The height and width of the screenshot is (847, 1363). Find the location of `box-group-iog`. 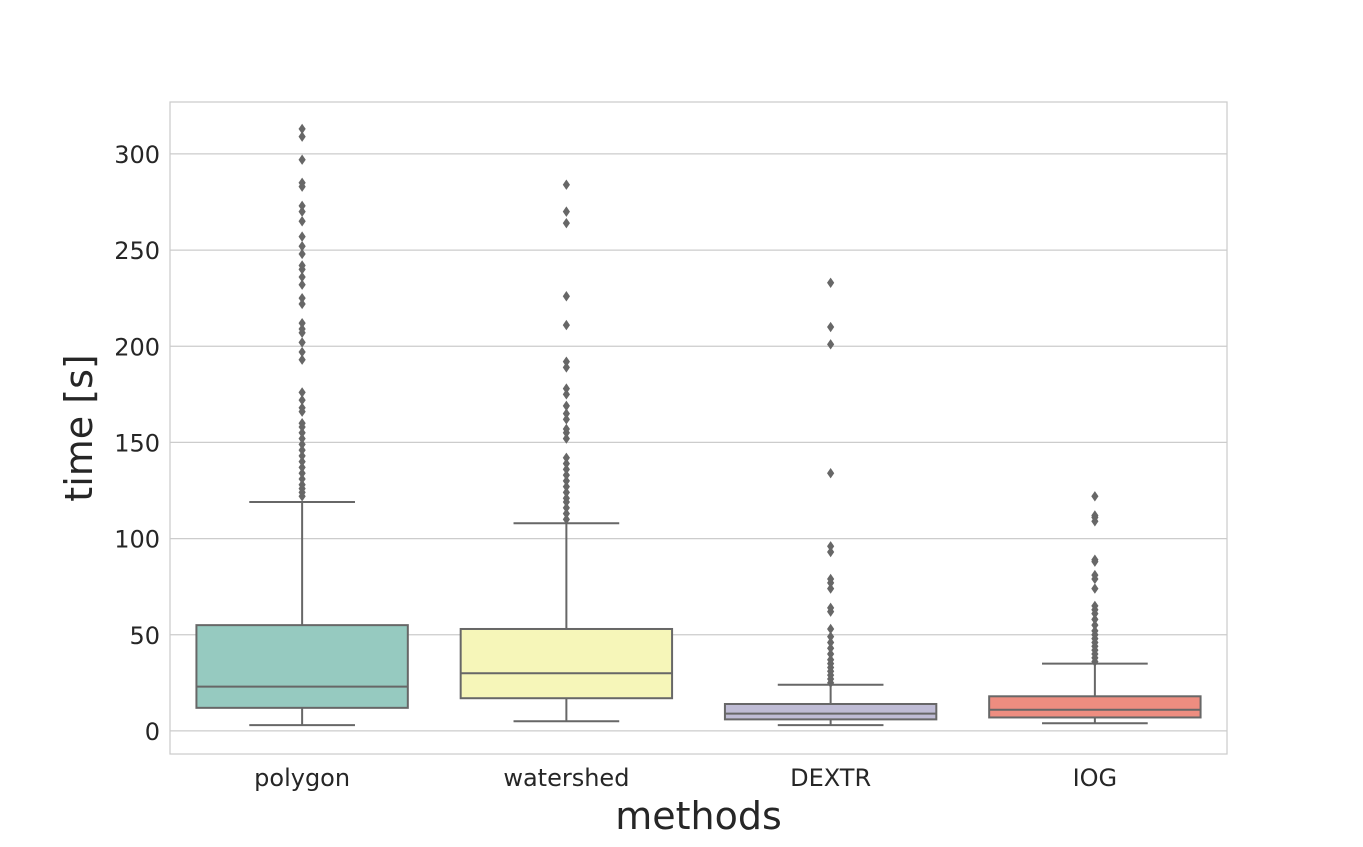

box-group-iog is located at coordinates (1095, 608).